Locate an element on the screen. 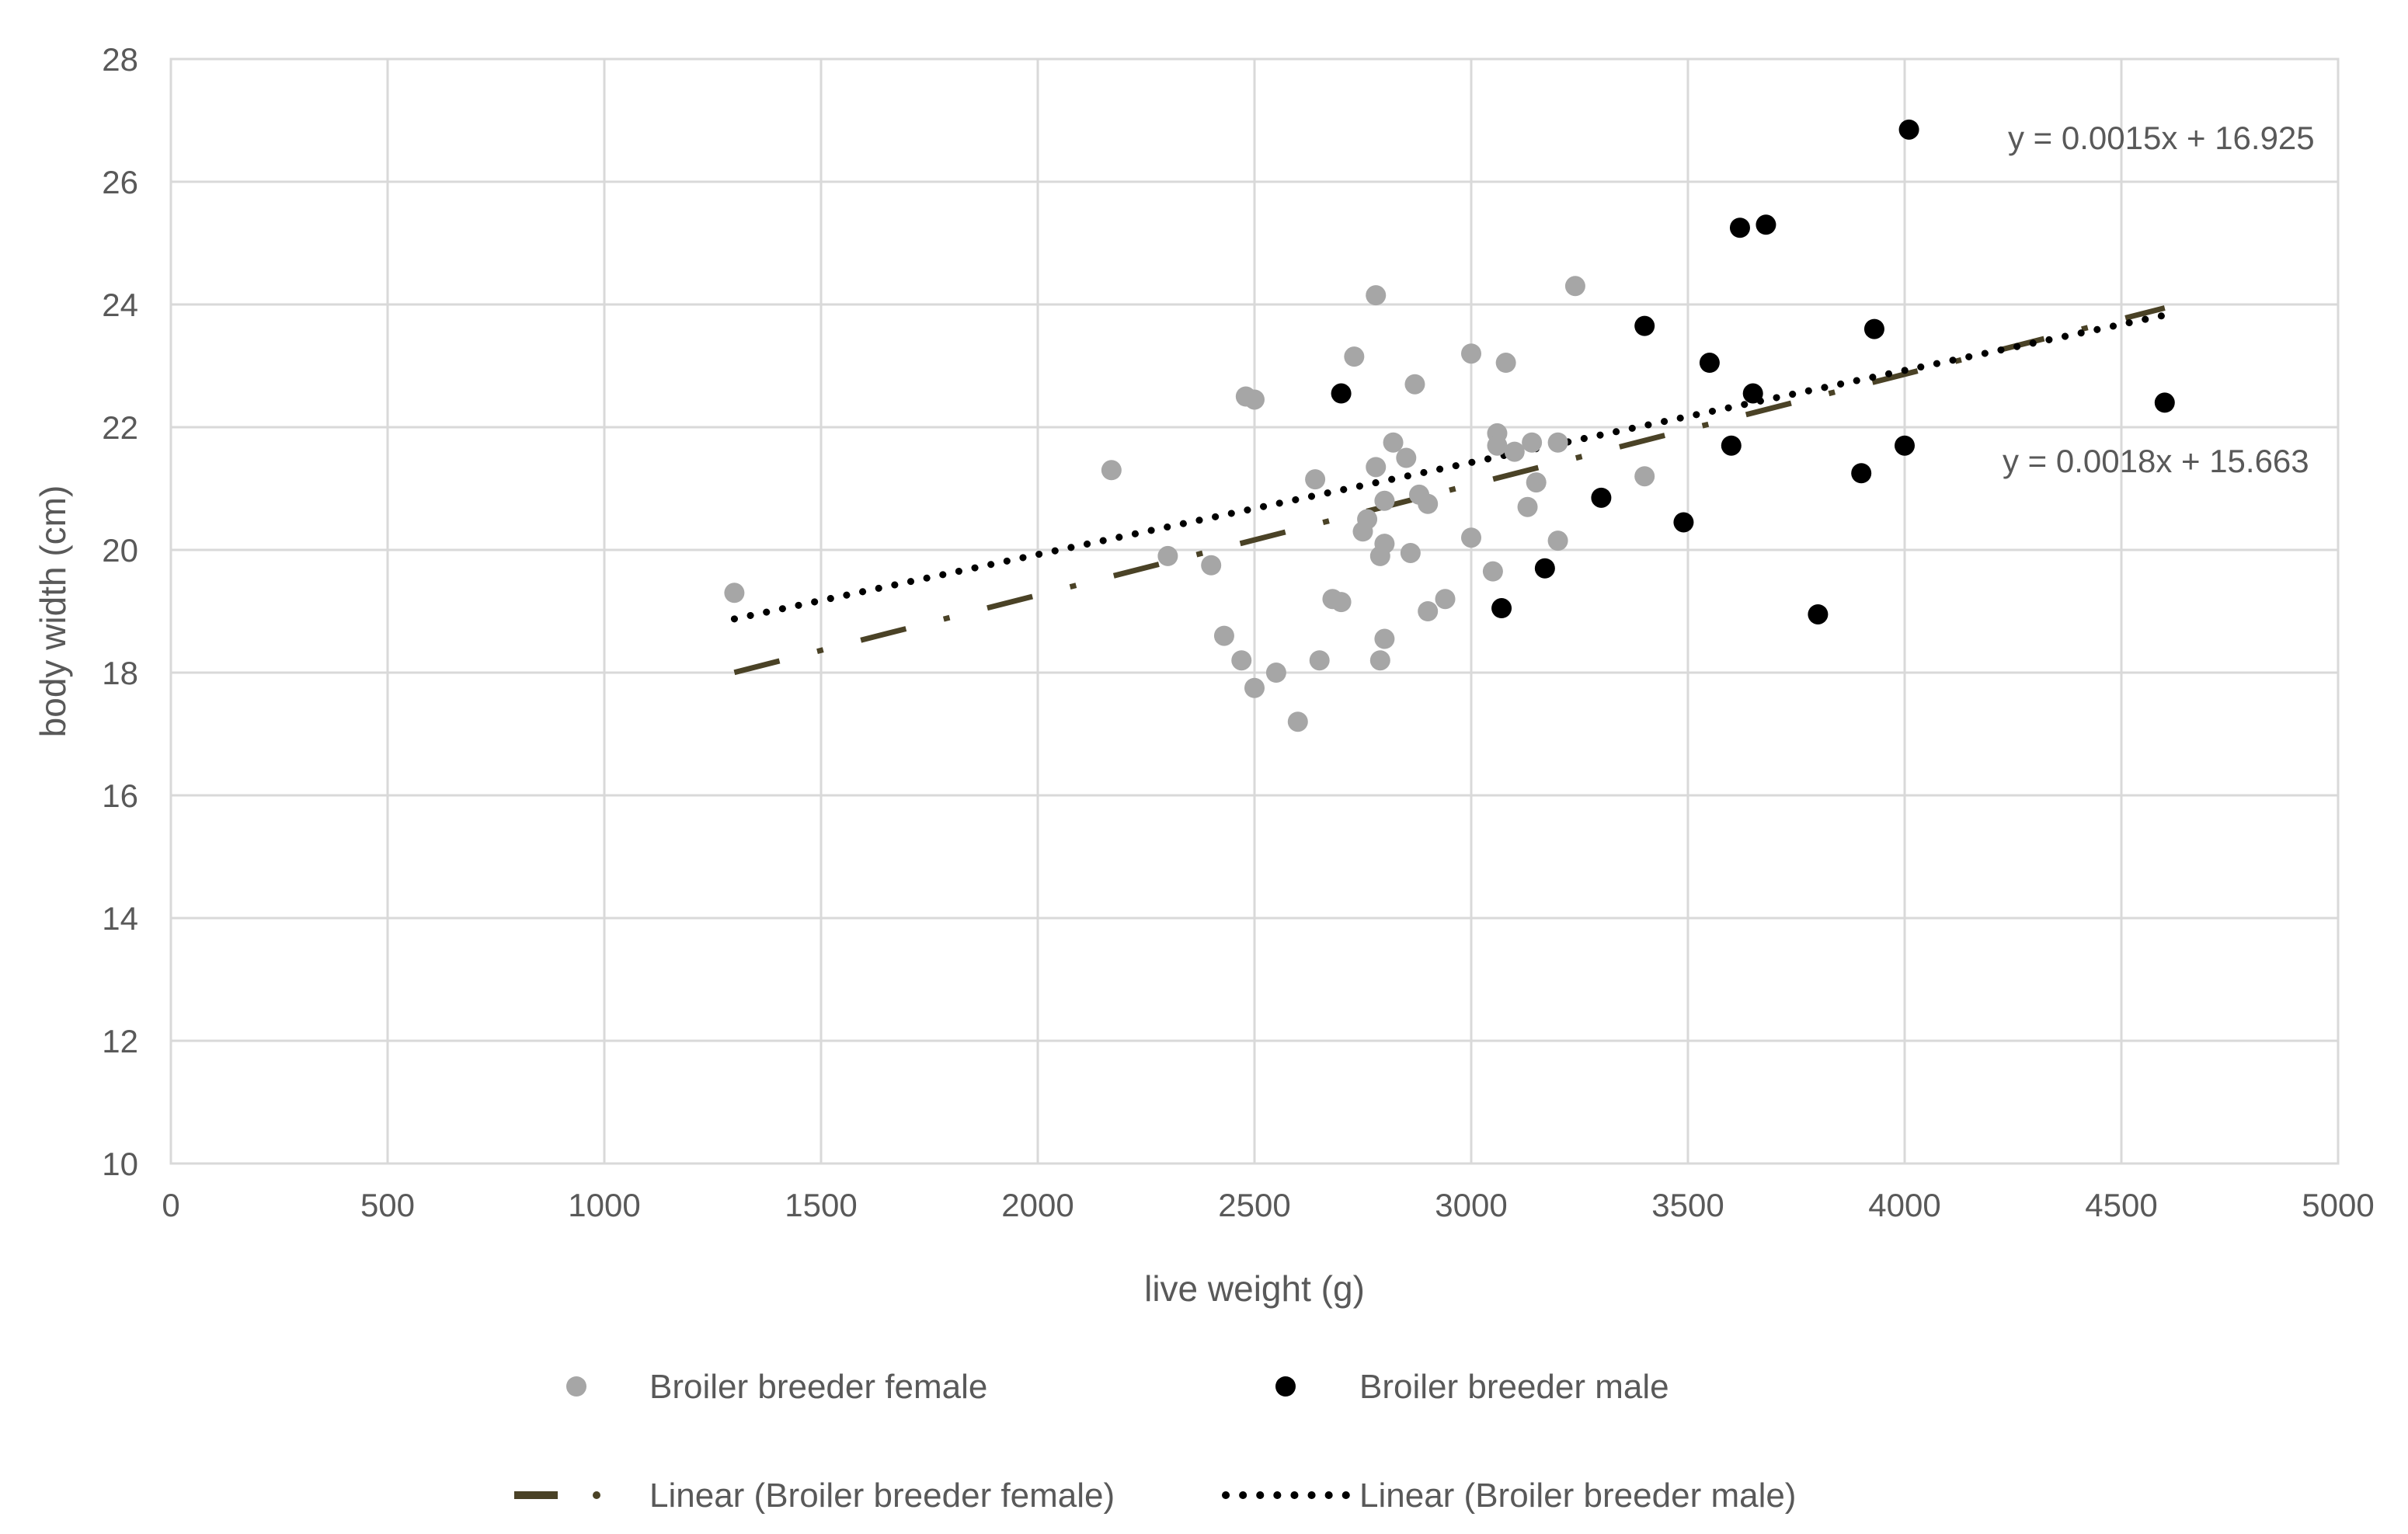  x-tick-label: 5000 is located at coordinates (2338, 1205).